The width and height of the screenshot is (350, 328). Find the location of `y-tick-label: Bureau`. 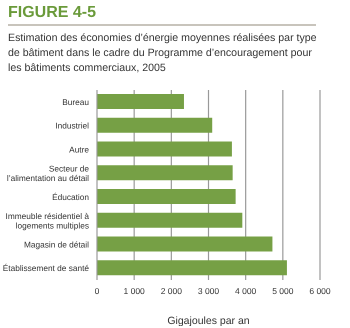

y-tick-label: Bureau is located at coordinates (76, 101).